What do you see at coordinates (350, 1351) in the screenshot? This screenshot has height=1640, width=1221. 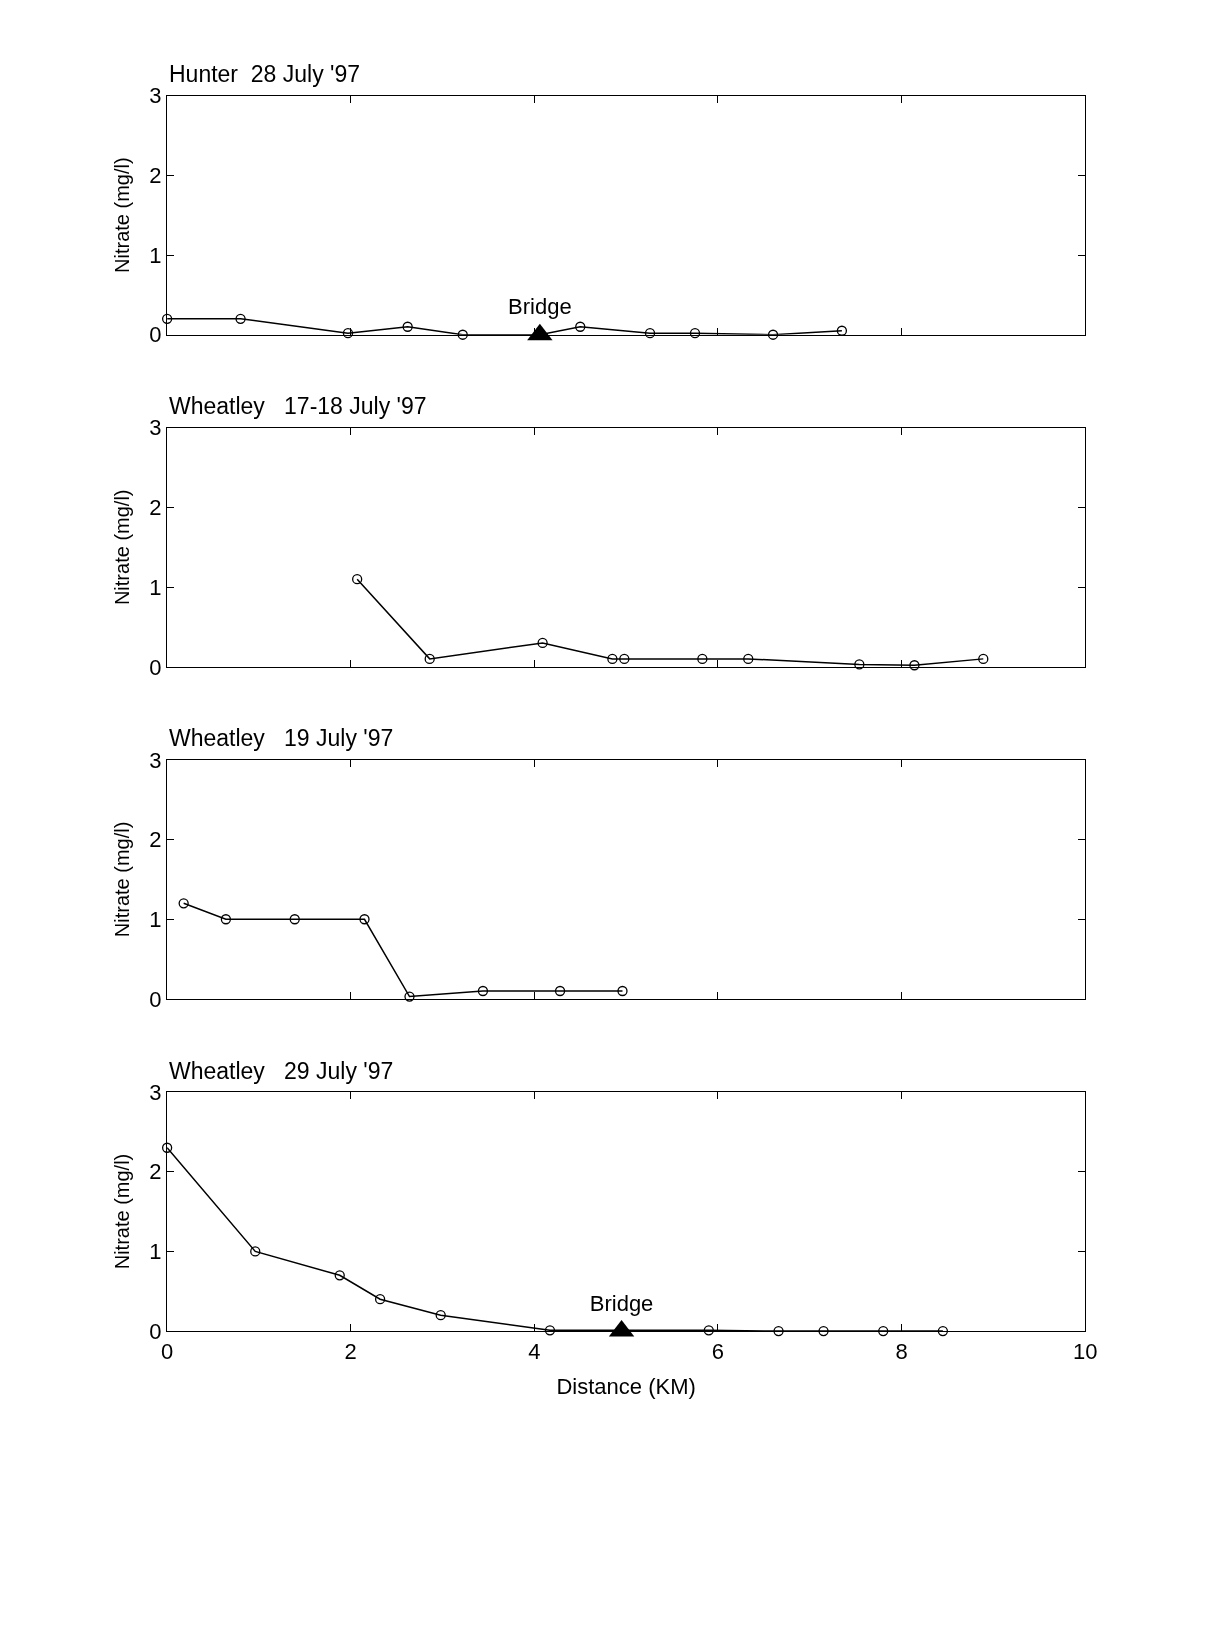 I see `x-tick-label: 2` at bounding box center [350, 1351].